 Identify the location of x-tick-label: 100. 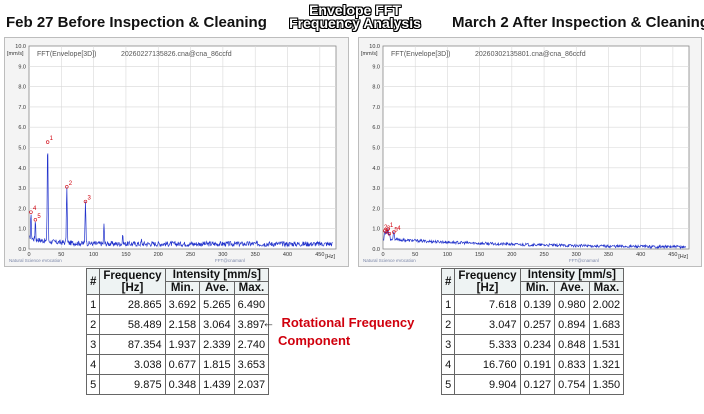
(447, 255).